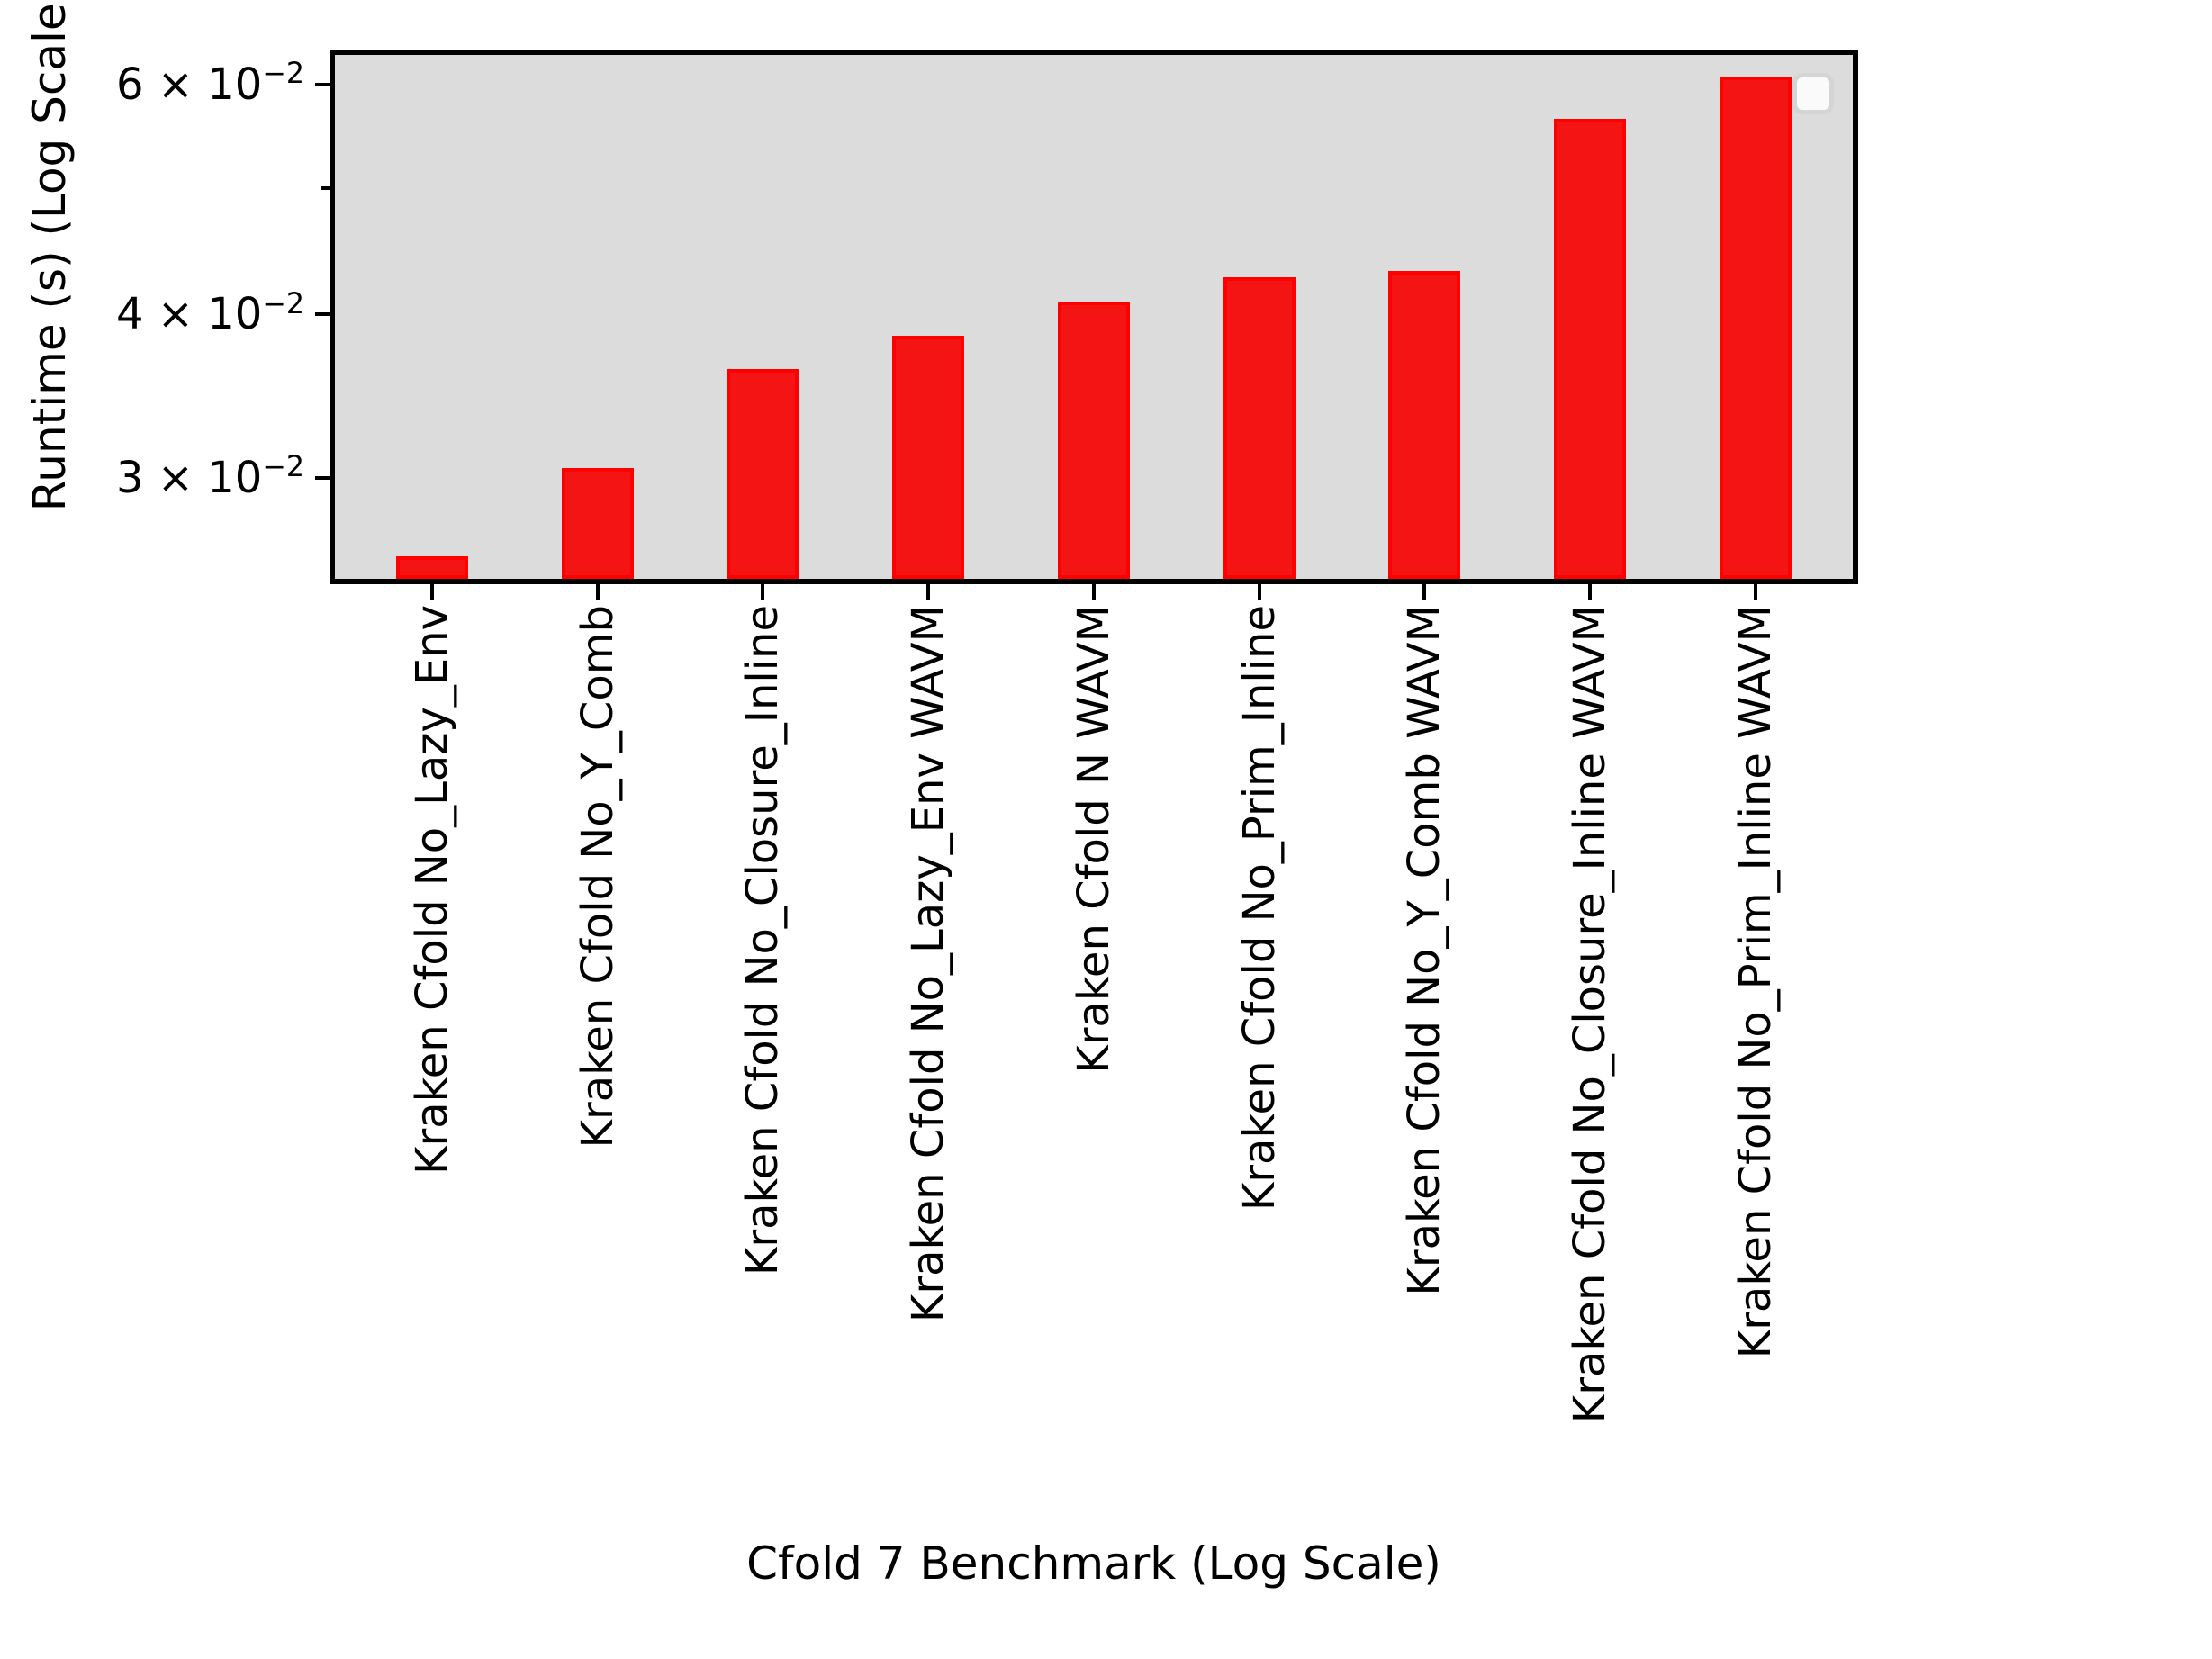  What do you see at coordinates (209, 477) in the screenshot?
I see `y-axis-tick-label: 3 × 10−2` at bounding box center [209, 477].